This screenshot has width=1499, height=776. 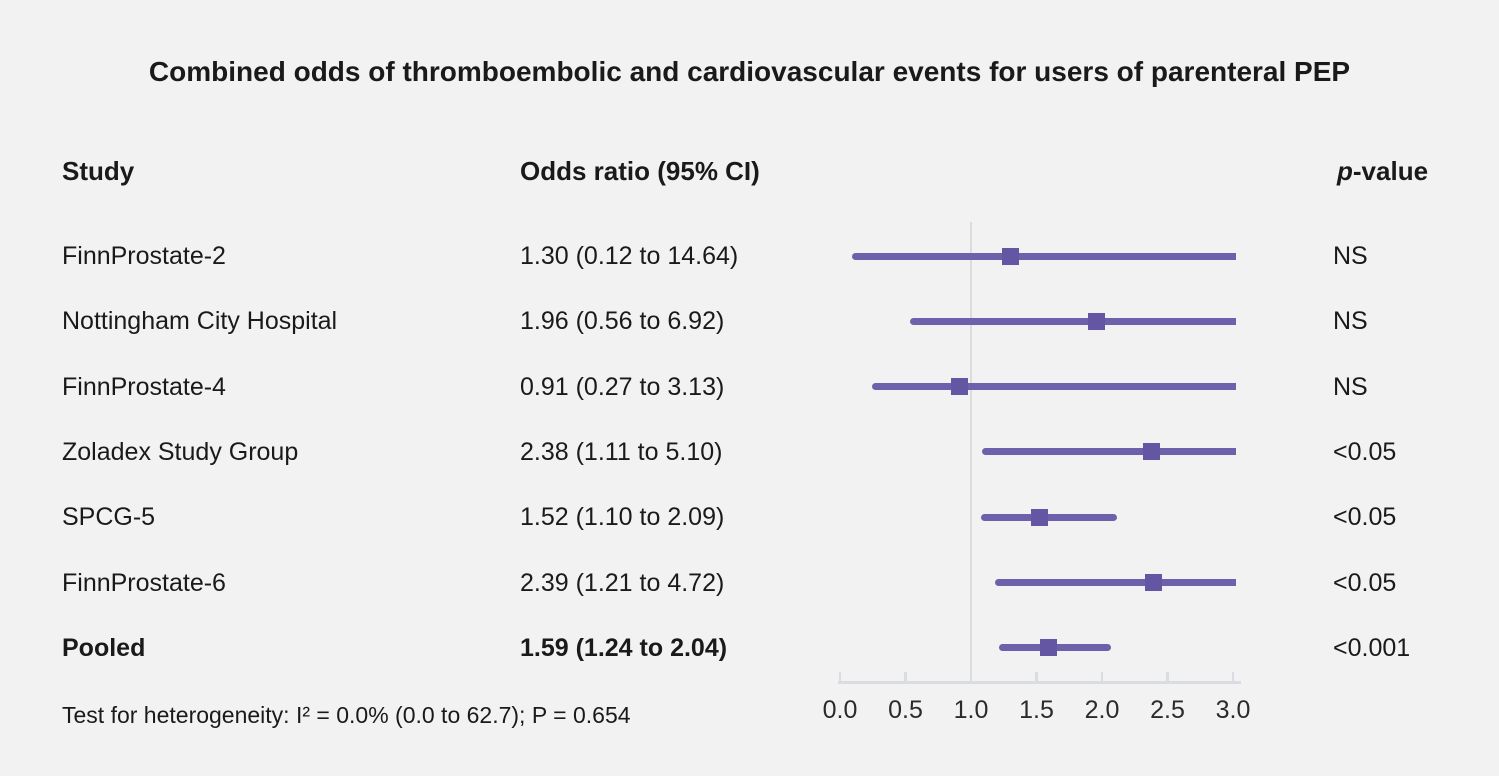 I want to click on odds-ratio-value: 1.96 (0.56 to 6.92), so click(x=622, y=321).